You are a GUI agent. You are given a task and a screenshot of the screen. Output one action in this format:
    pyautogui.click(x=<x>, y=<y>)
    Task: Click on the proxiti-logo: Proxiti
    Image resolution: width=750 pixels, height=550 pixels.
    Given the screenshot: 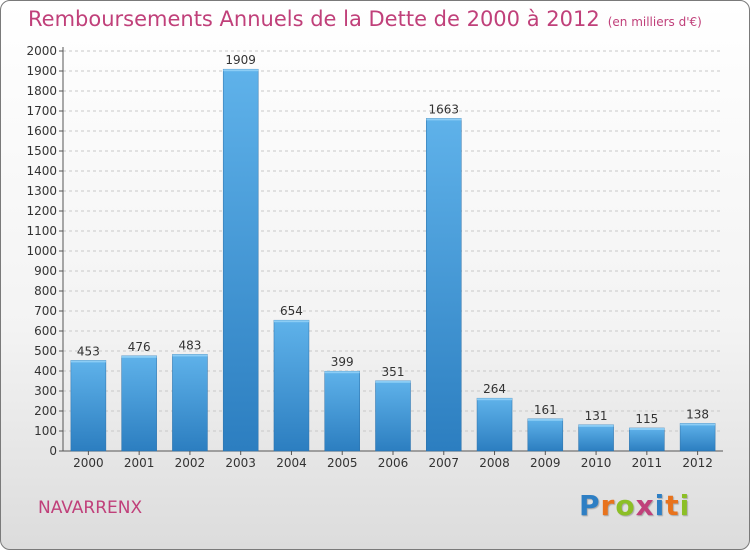 What is the action you would take?
    pyautogui.click(x=634, y=505)
    